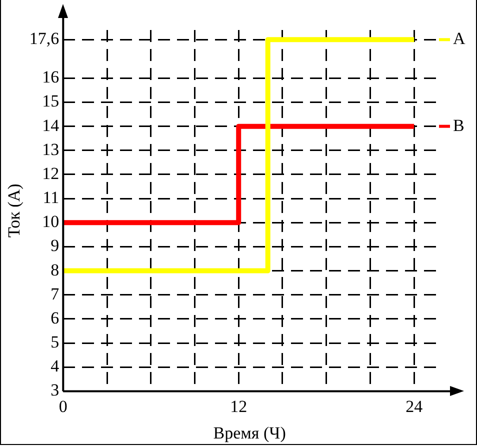  What do you see at coordinates (55, 390) in the screenshot?
I see `y-tick-label: 3` at bounding box center [55, 390].